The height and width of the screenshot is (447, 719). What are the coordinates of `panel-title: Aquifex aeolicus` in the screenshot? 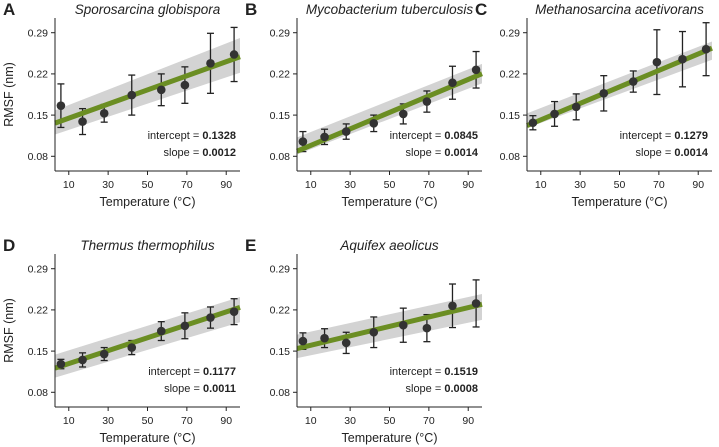 It's located at (389, 245).